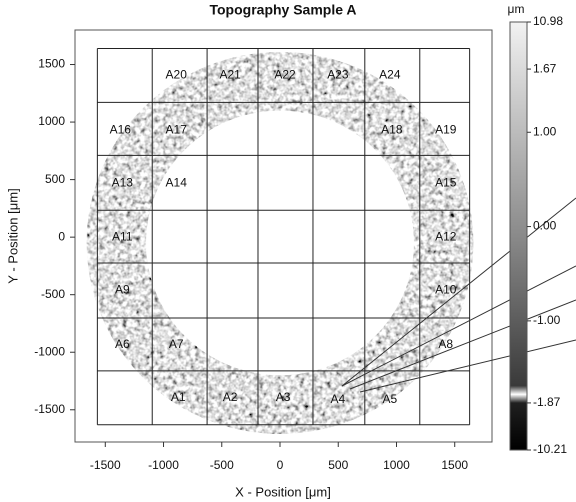 The image size is (576, 502). I want to click on y-tick-label: 1000, so click(51, 121).